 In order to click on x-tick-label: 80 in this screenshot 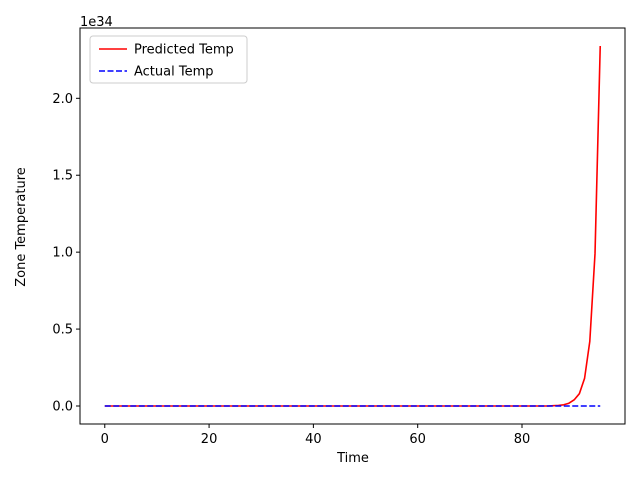, I will do `click(522, 439)`.